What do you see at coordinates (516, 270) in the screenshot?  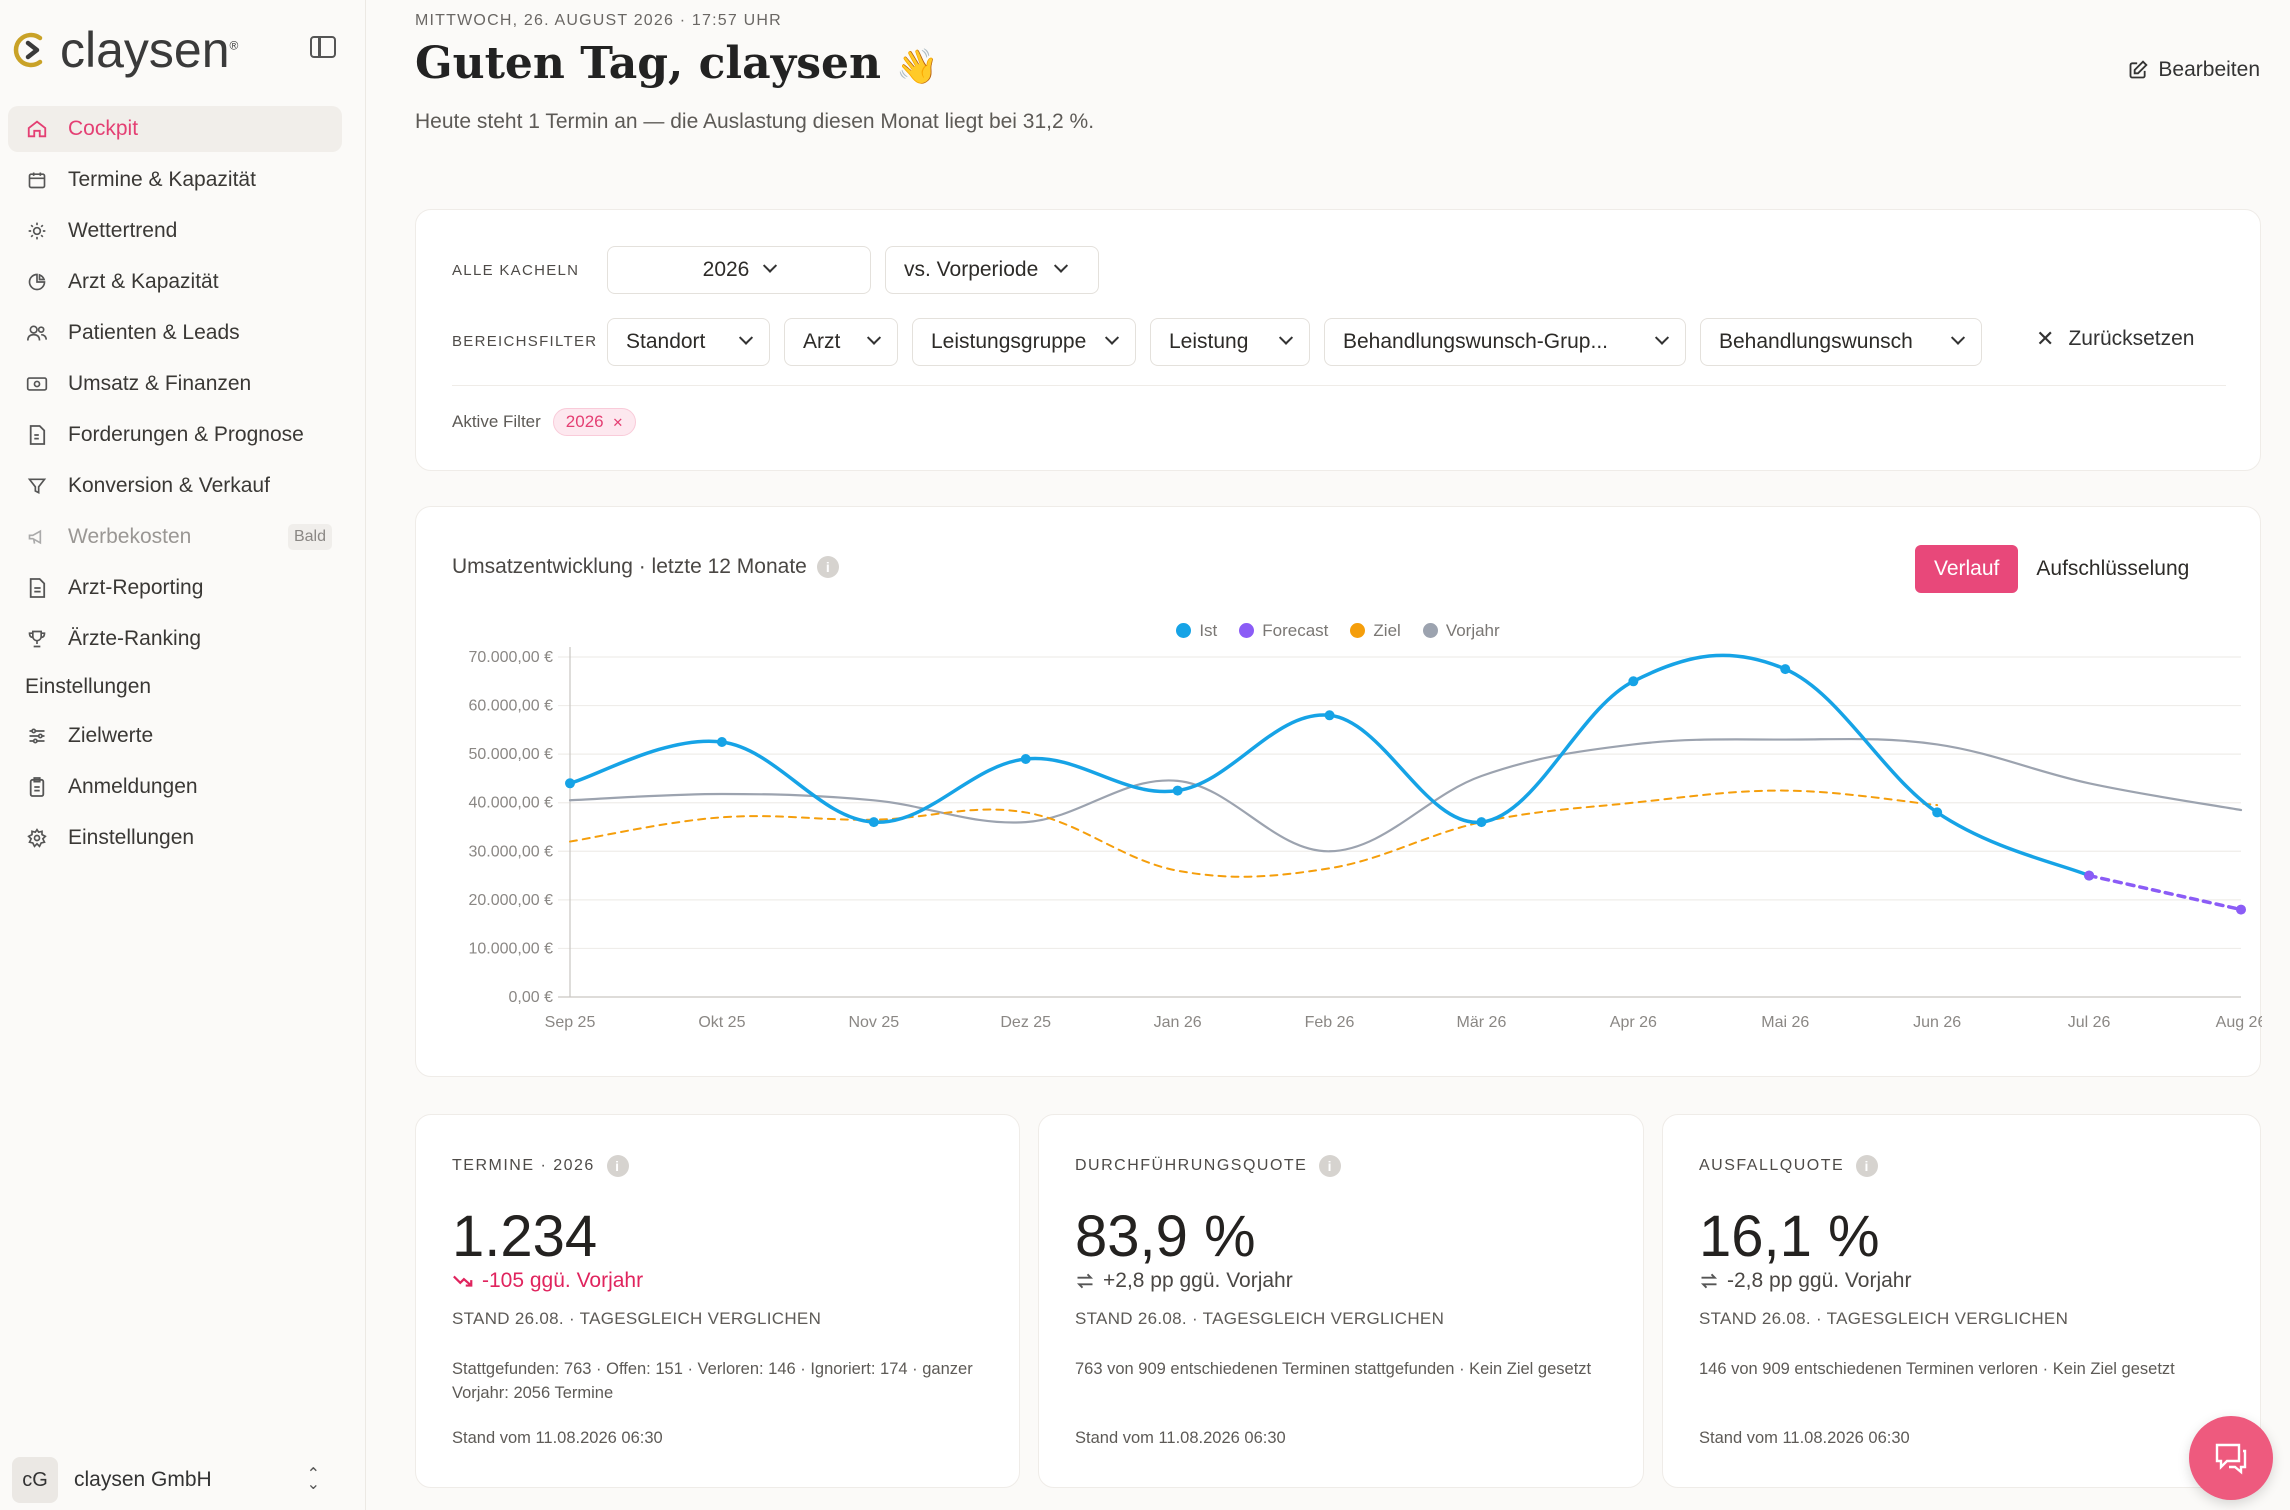 I see `all-tiles-label: ALLE KACHELN` at bounding box center [516, 270].